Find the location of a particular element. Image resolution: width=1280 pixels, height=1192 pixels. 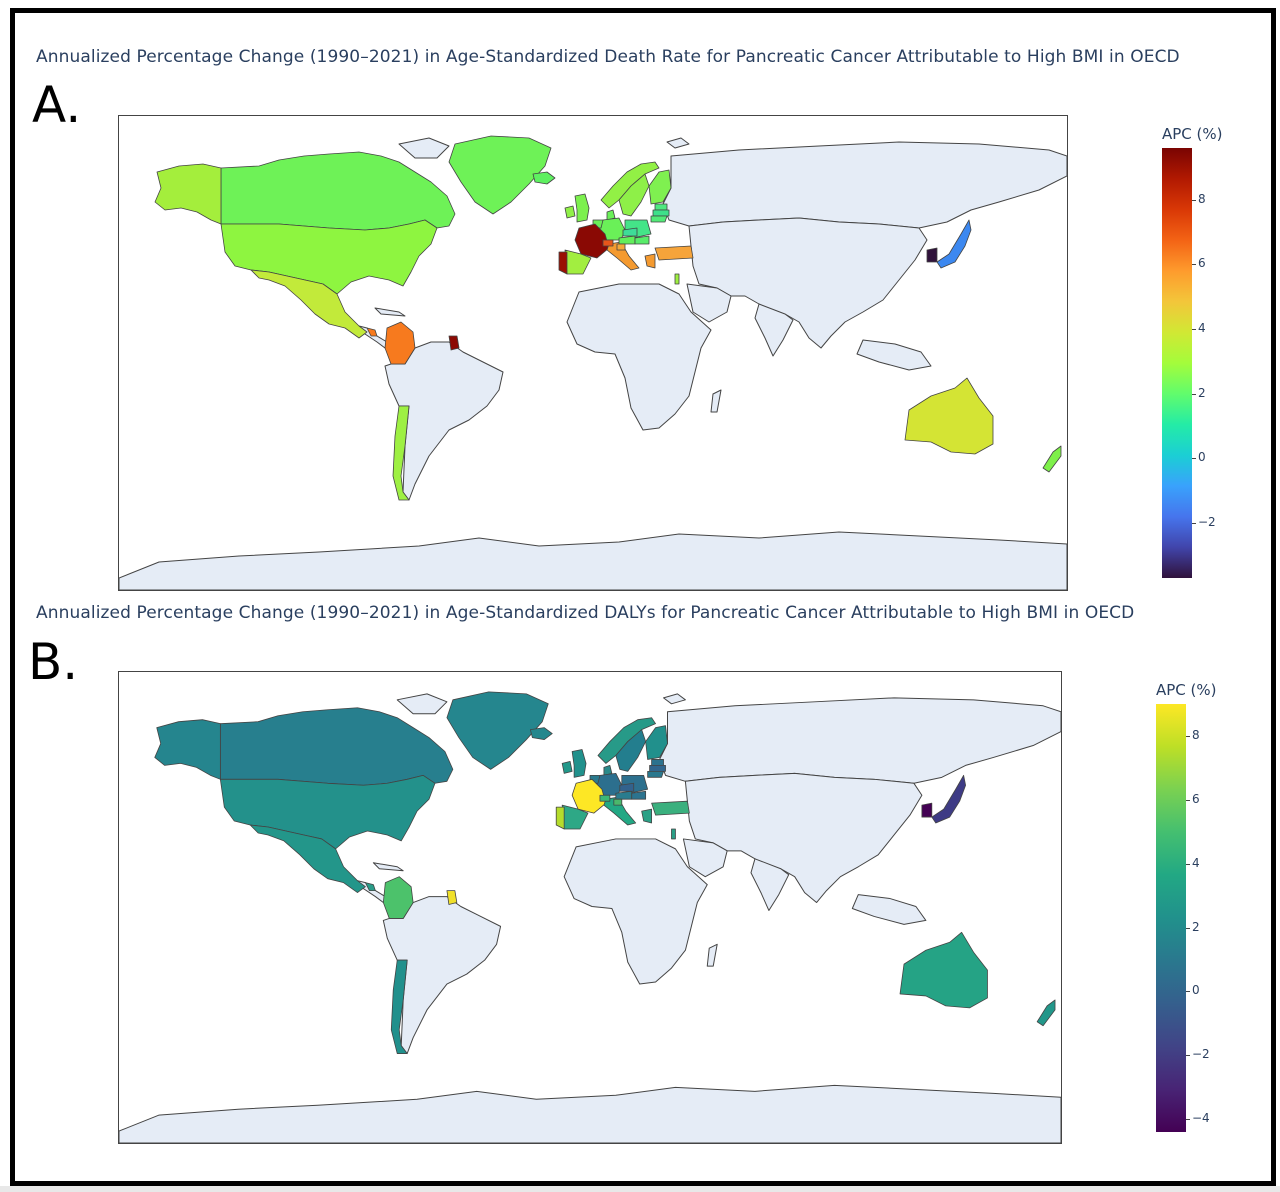

colorbar-tick-label: 4 is located at coordinates (1202, 328).